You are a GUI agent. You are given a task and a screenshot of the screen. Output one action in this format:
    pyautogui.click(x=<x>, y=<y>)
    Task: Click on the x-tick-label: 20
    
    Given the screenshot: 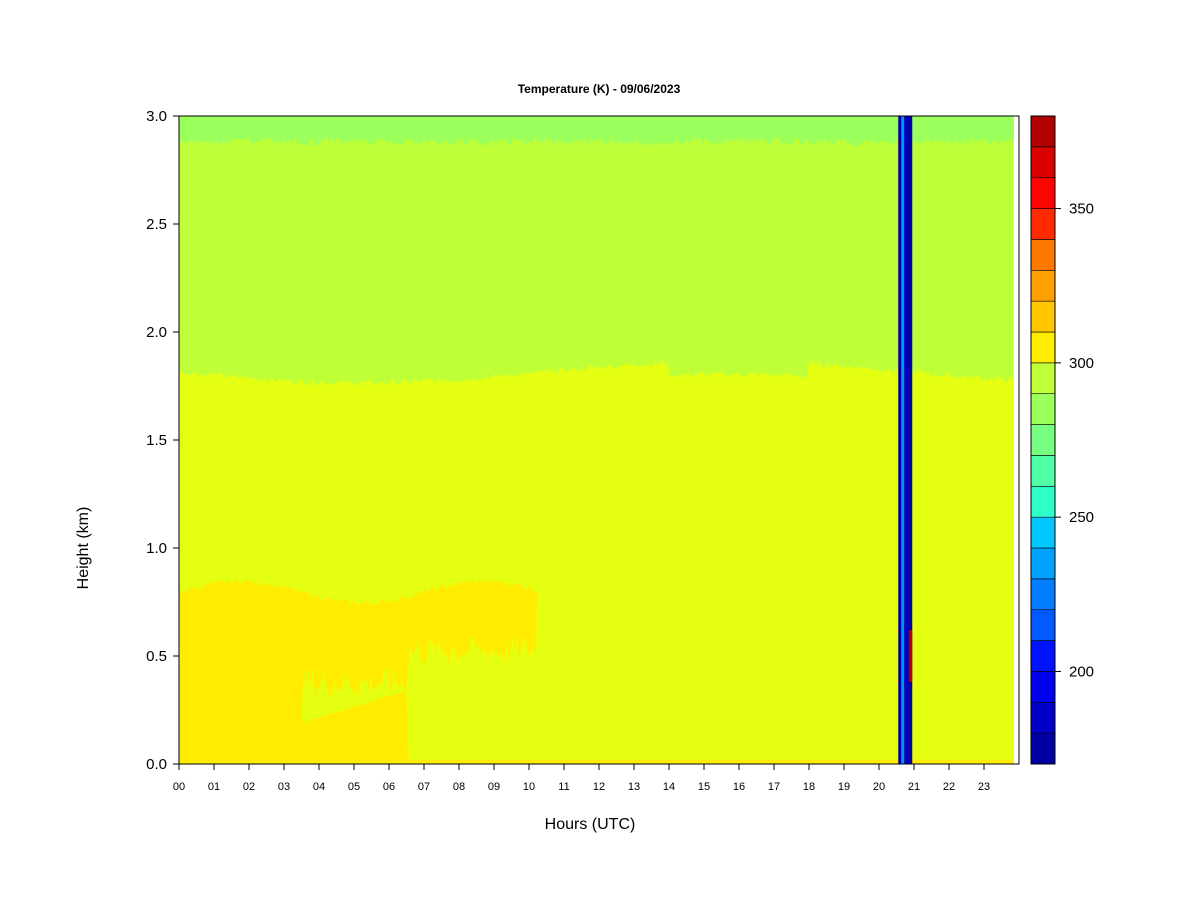 What is the action you would take?
    pyautogui.click(x=879, y=787)
    